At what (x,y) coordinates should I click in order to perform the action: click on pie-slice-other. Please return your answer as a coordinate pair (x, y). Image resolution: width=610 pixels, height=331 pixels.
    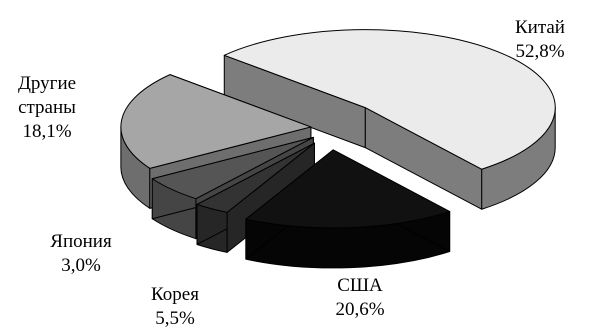
    Looking at the image, I should click on (348, 209).